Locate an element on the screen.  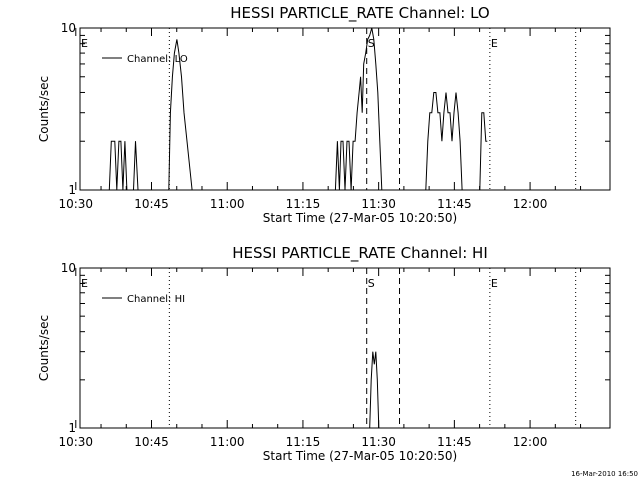
chart-title: HESSI PARTICLE_RATE Channel: LO is located at coordinates (359, 13).